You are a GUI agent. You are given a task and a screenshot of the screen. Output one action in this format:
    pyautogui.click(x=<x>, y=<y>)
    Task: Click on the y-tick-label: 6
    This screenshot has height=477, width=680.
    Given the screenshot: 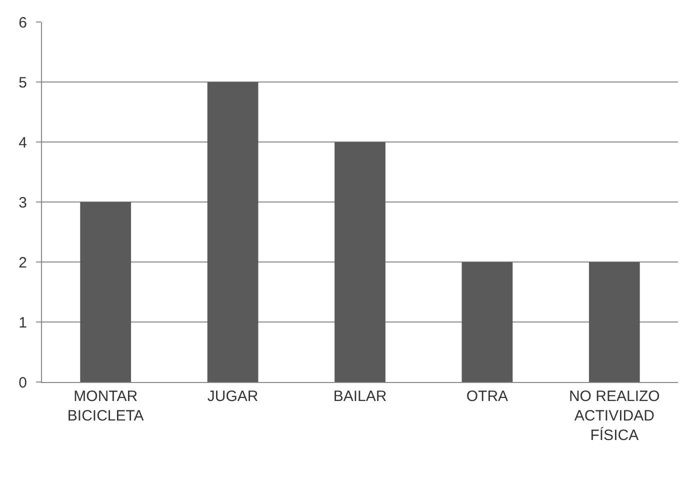 What is the action you would take?
    pyautogui.click(x=22, y=23)
    